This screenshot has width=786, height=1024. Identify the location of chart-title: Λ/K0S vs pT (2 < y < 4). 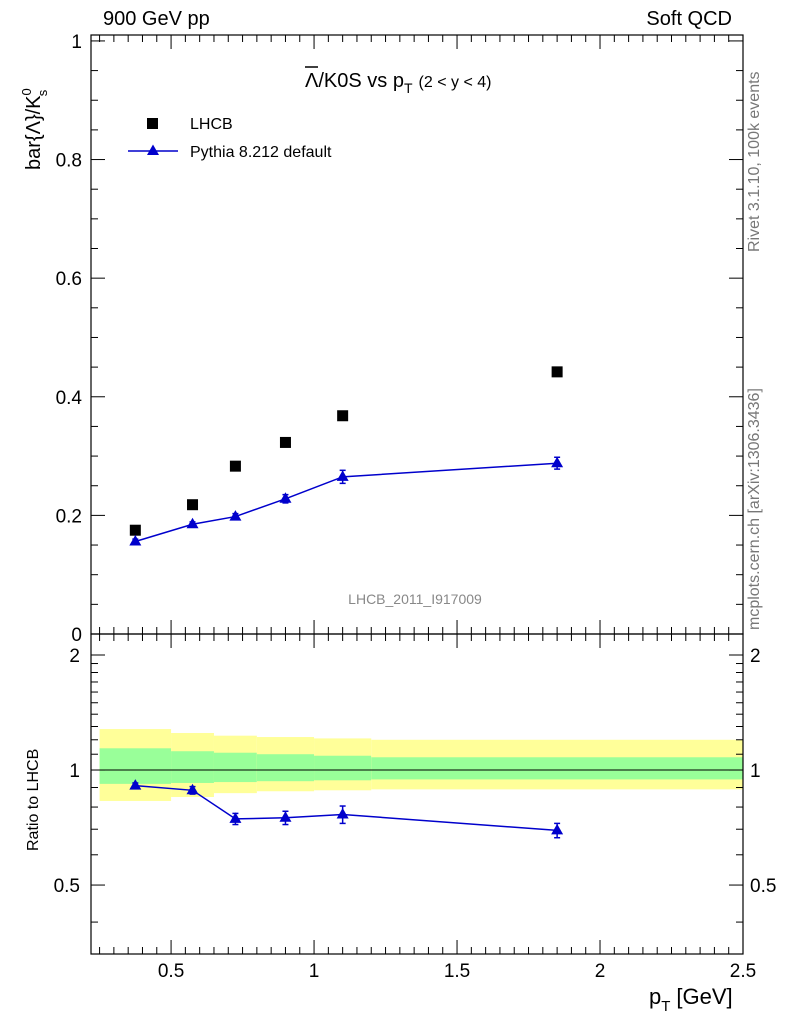
(398, 83).